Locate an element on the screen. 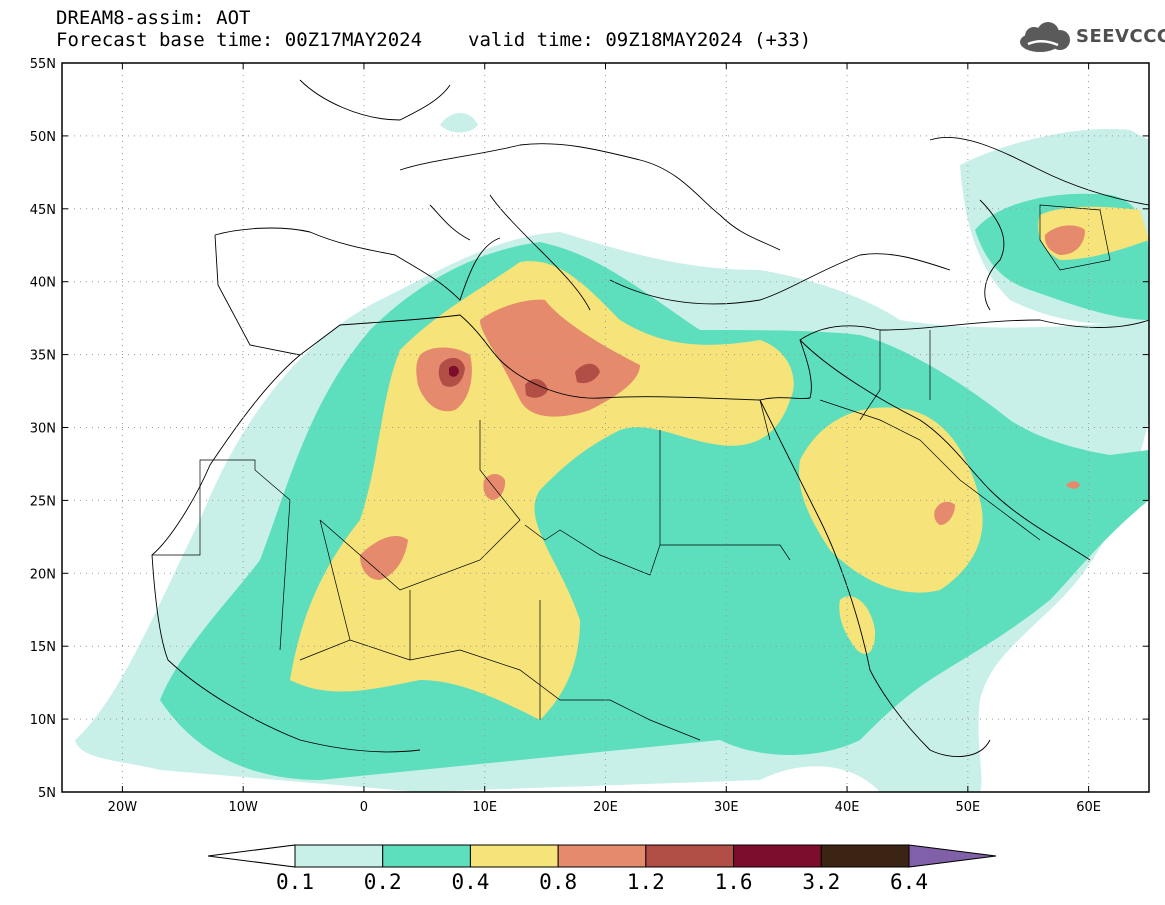  colorbar-min-arrow is located at coordinates (251, 856).